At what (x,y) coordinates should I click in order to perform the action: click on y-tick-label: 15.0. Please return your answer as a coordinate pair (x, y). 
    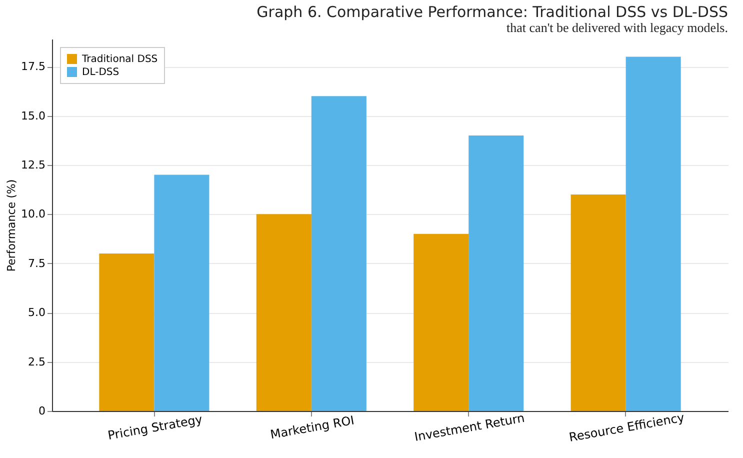
    Looking at the image, I should click on (33, 115).